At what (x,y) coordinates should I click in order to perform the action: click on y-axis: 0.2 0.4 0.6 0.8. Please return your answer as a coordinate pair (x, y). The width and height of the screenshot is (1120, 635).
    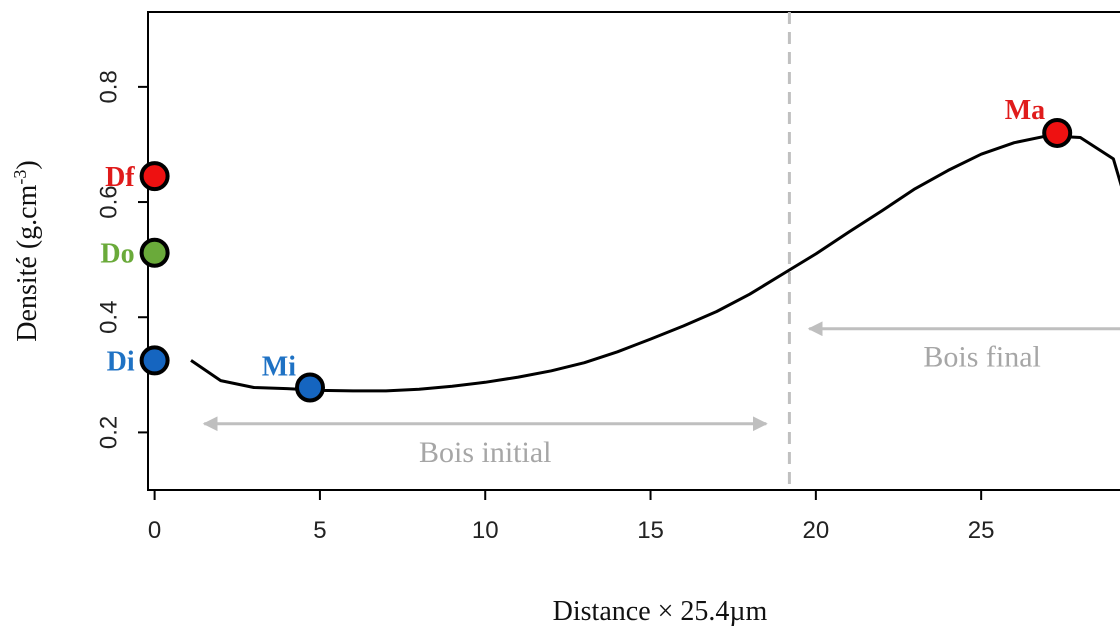
    Looking at the image, I should click on (121, 259).